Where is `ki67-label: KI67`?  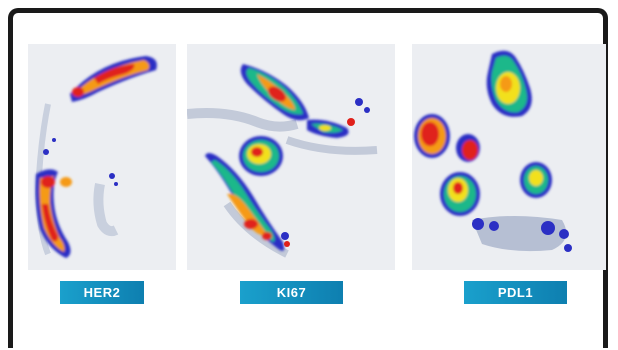
ki67-label: KI67 is located at coordinates (291, 292).